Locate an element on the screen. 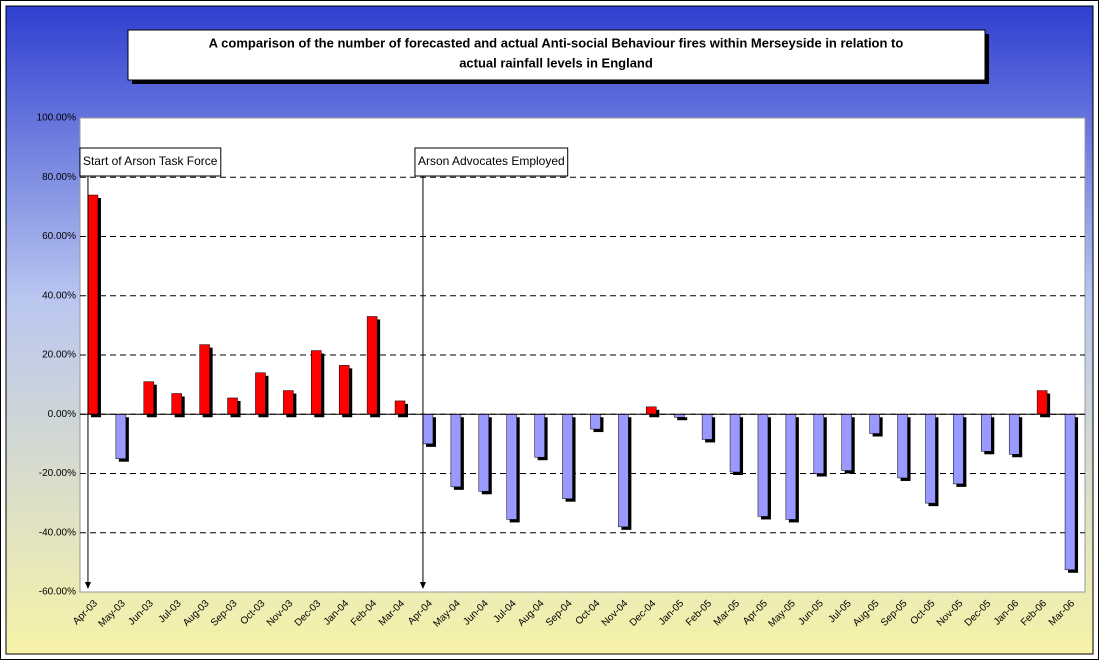 This screenshot has height=660, width=1099. y-tick-label: 60.00% is located at coordinates (59, 236).